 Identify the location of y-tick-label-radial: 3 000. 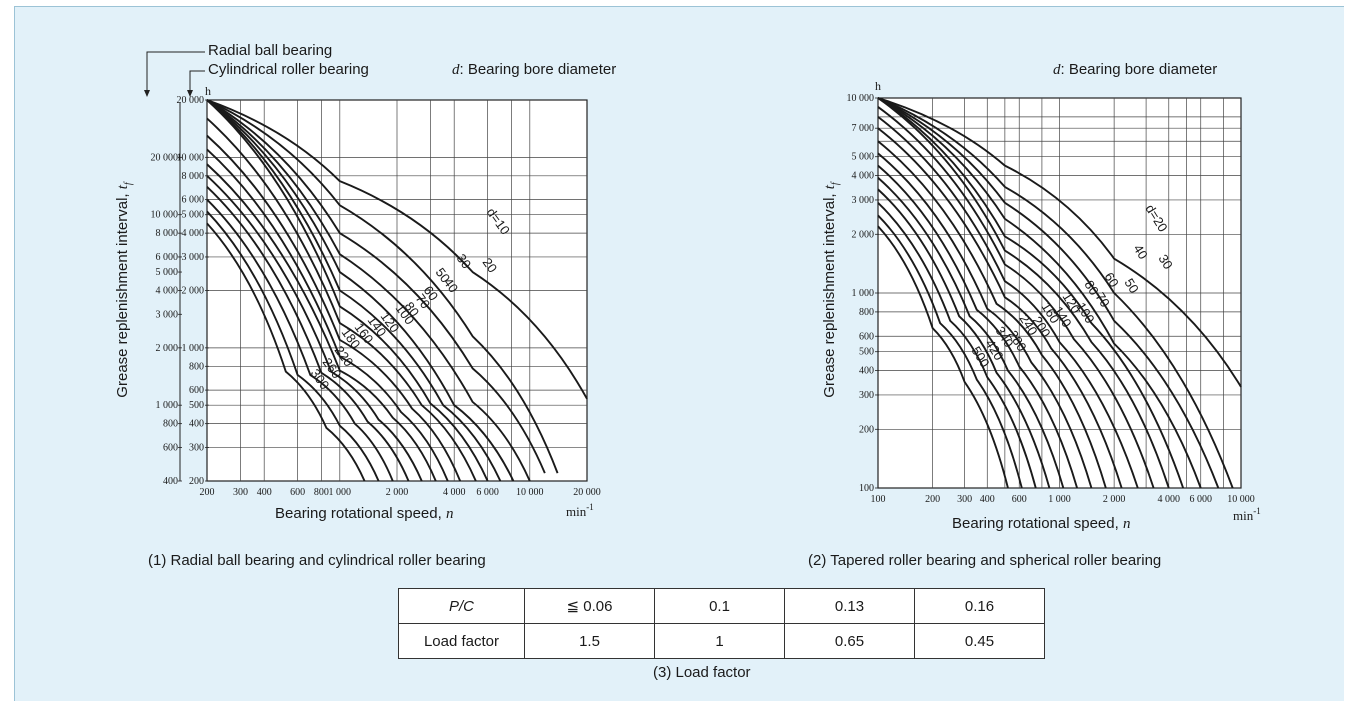
(167, 314).